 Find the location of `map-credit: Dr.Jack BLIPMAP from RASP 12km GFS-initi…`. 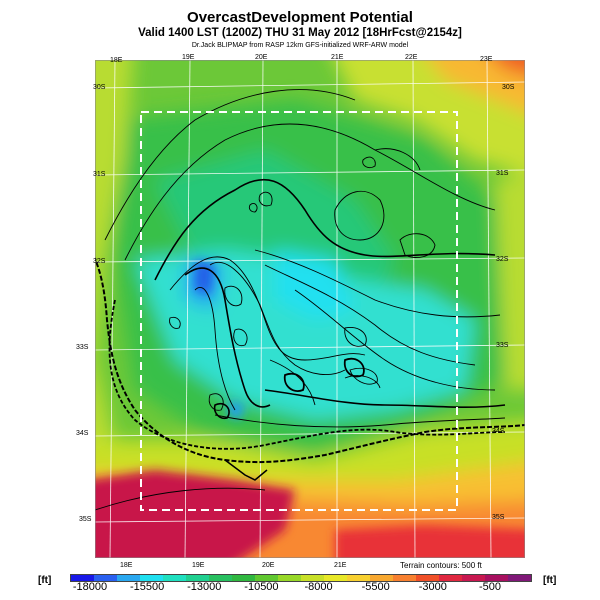

map-credit: Dr.Jack BLIPMAP from RASP 12km GFS-initi… is located at coordinates (300, 45).